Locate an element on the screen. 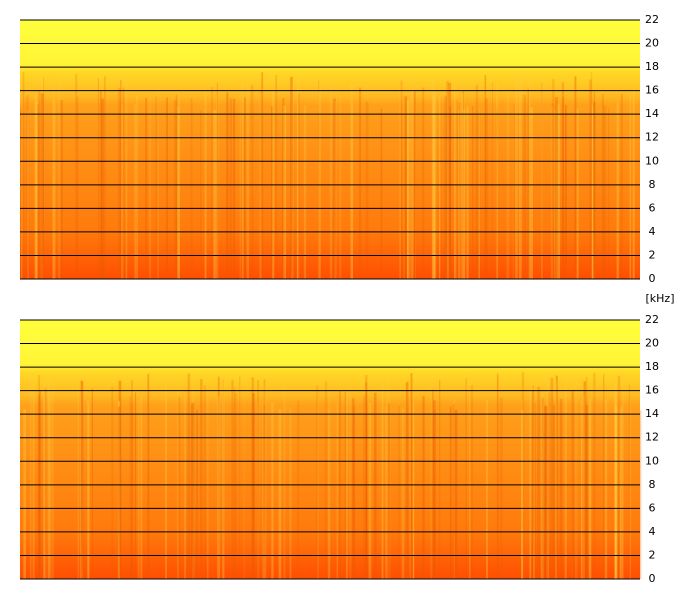 The width and height of the screenshot is (683, 600). y-tick-label: 2 is located at coordinates (652, 554).